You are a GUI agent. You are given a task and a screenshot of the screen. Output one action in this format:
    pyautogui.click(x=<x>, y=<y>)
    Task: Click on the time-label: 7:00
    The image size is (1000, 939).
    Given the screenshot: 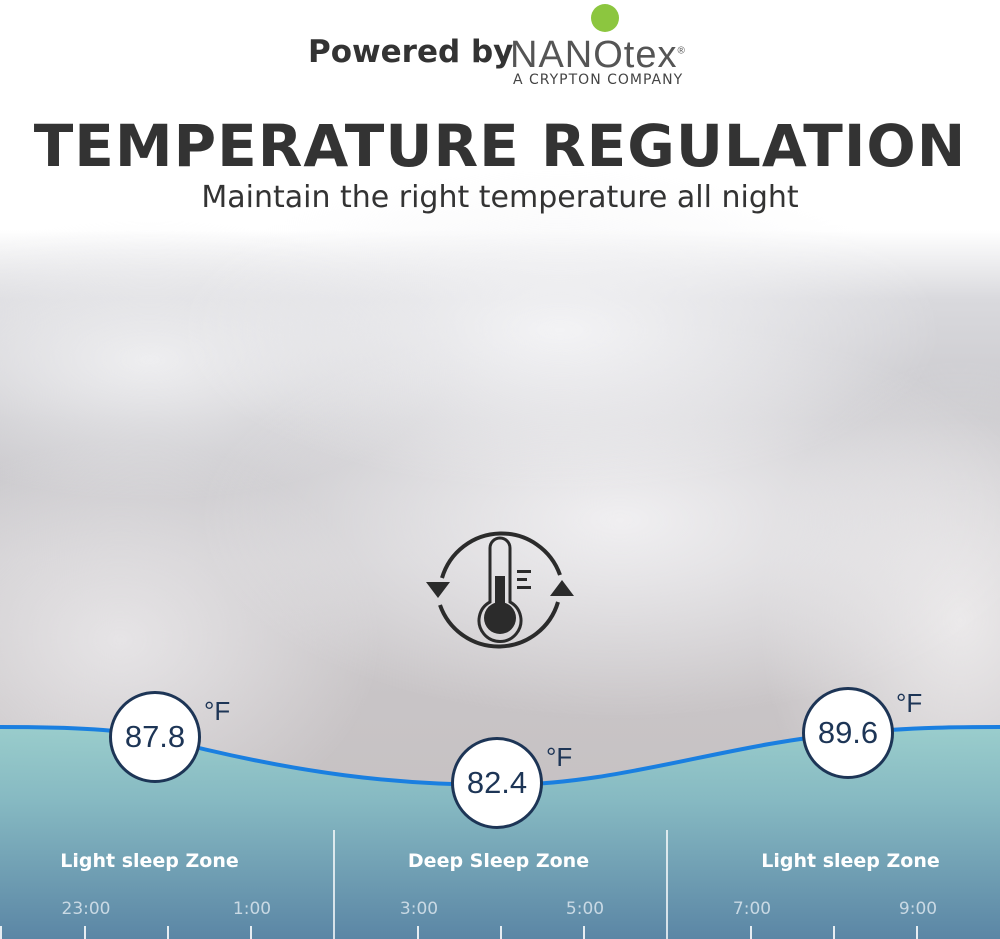 What is the action you would take?
    pyautogui.click(x=752, y=909)
    